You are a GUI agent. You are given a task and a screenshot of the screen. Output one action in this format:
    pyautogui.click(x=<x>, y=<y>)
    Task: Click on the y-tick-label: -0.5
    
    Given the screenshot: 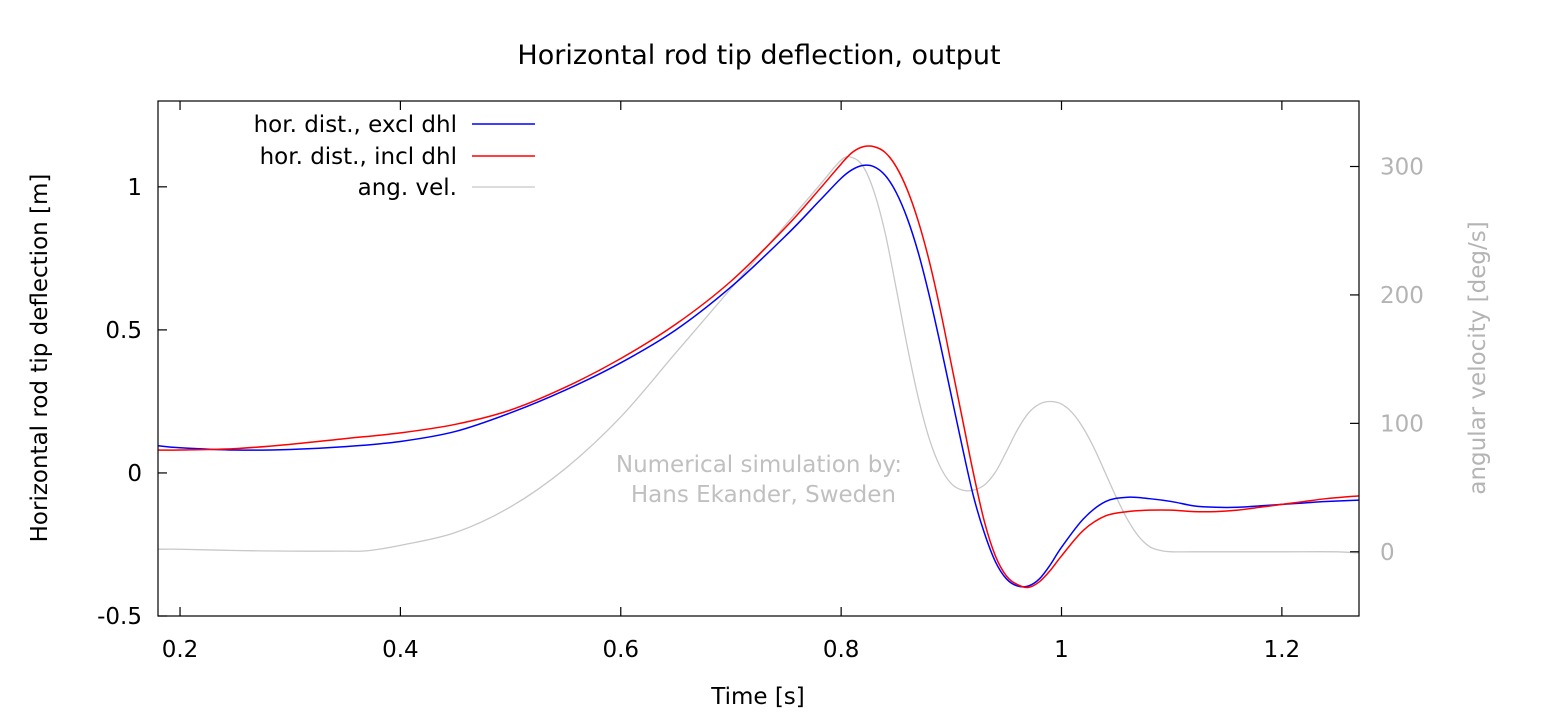 What is the action you would take?
    pyautogui.click(x=119, y=617)
    